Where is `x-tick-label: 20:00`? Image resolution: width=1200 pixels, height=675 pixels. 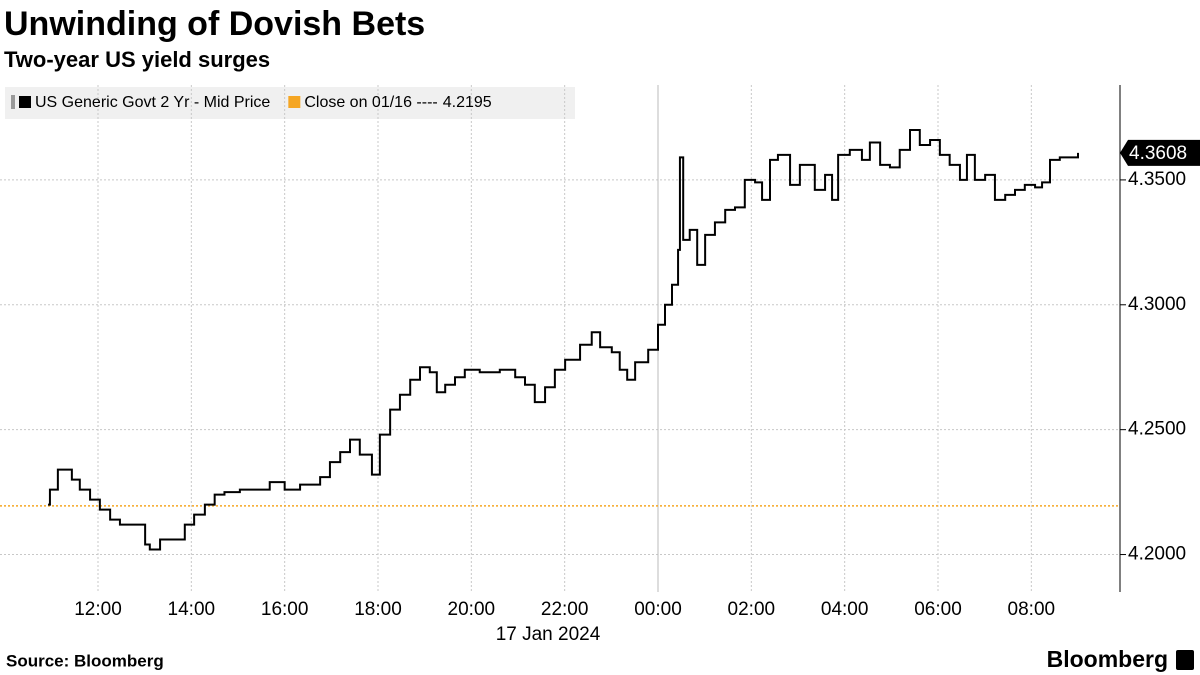
x-tick-label: 20:00 is located at coordinates (472, 609).